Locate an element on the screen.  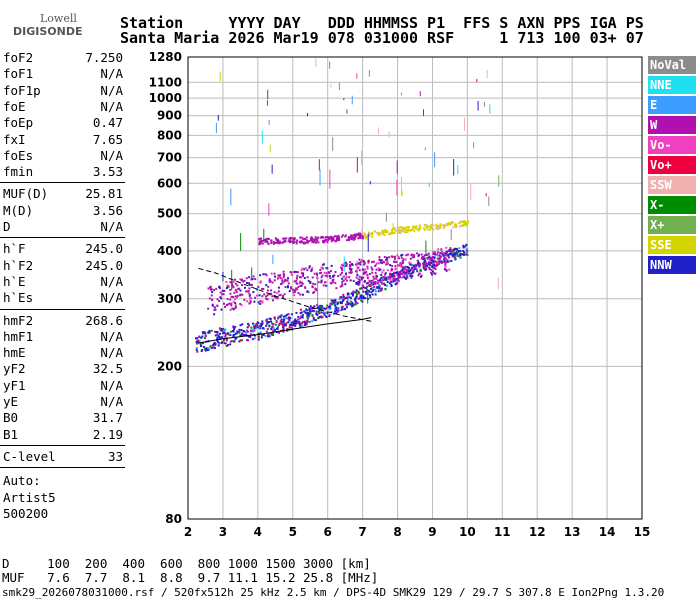
x-tick-label: 13 is located at coordinates (572, 532).